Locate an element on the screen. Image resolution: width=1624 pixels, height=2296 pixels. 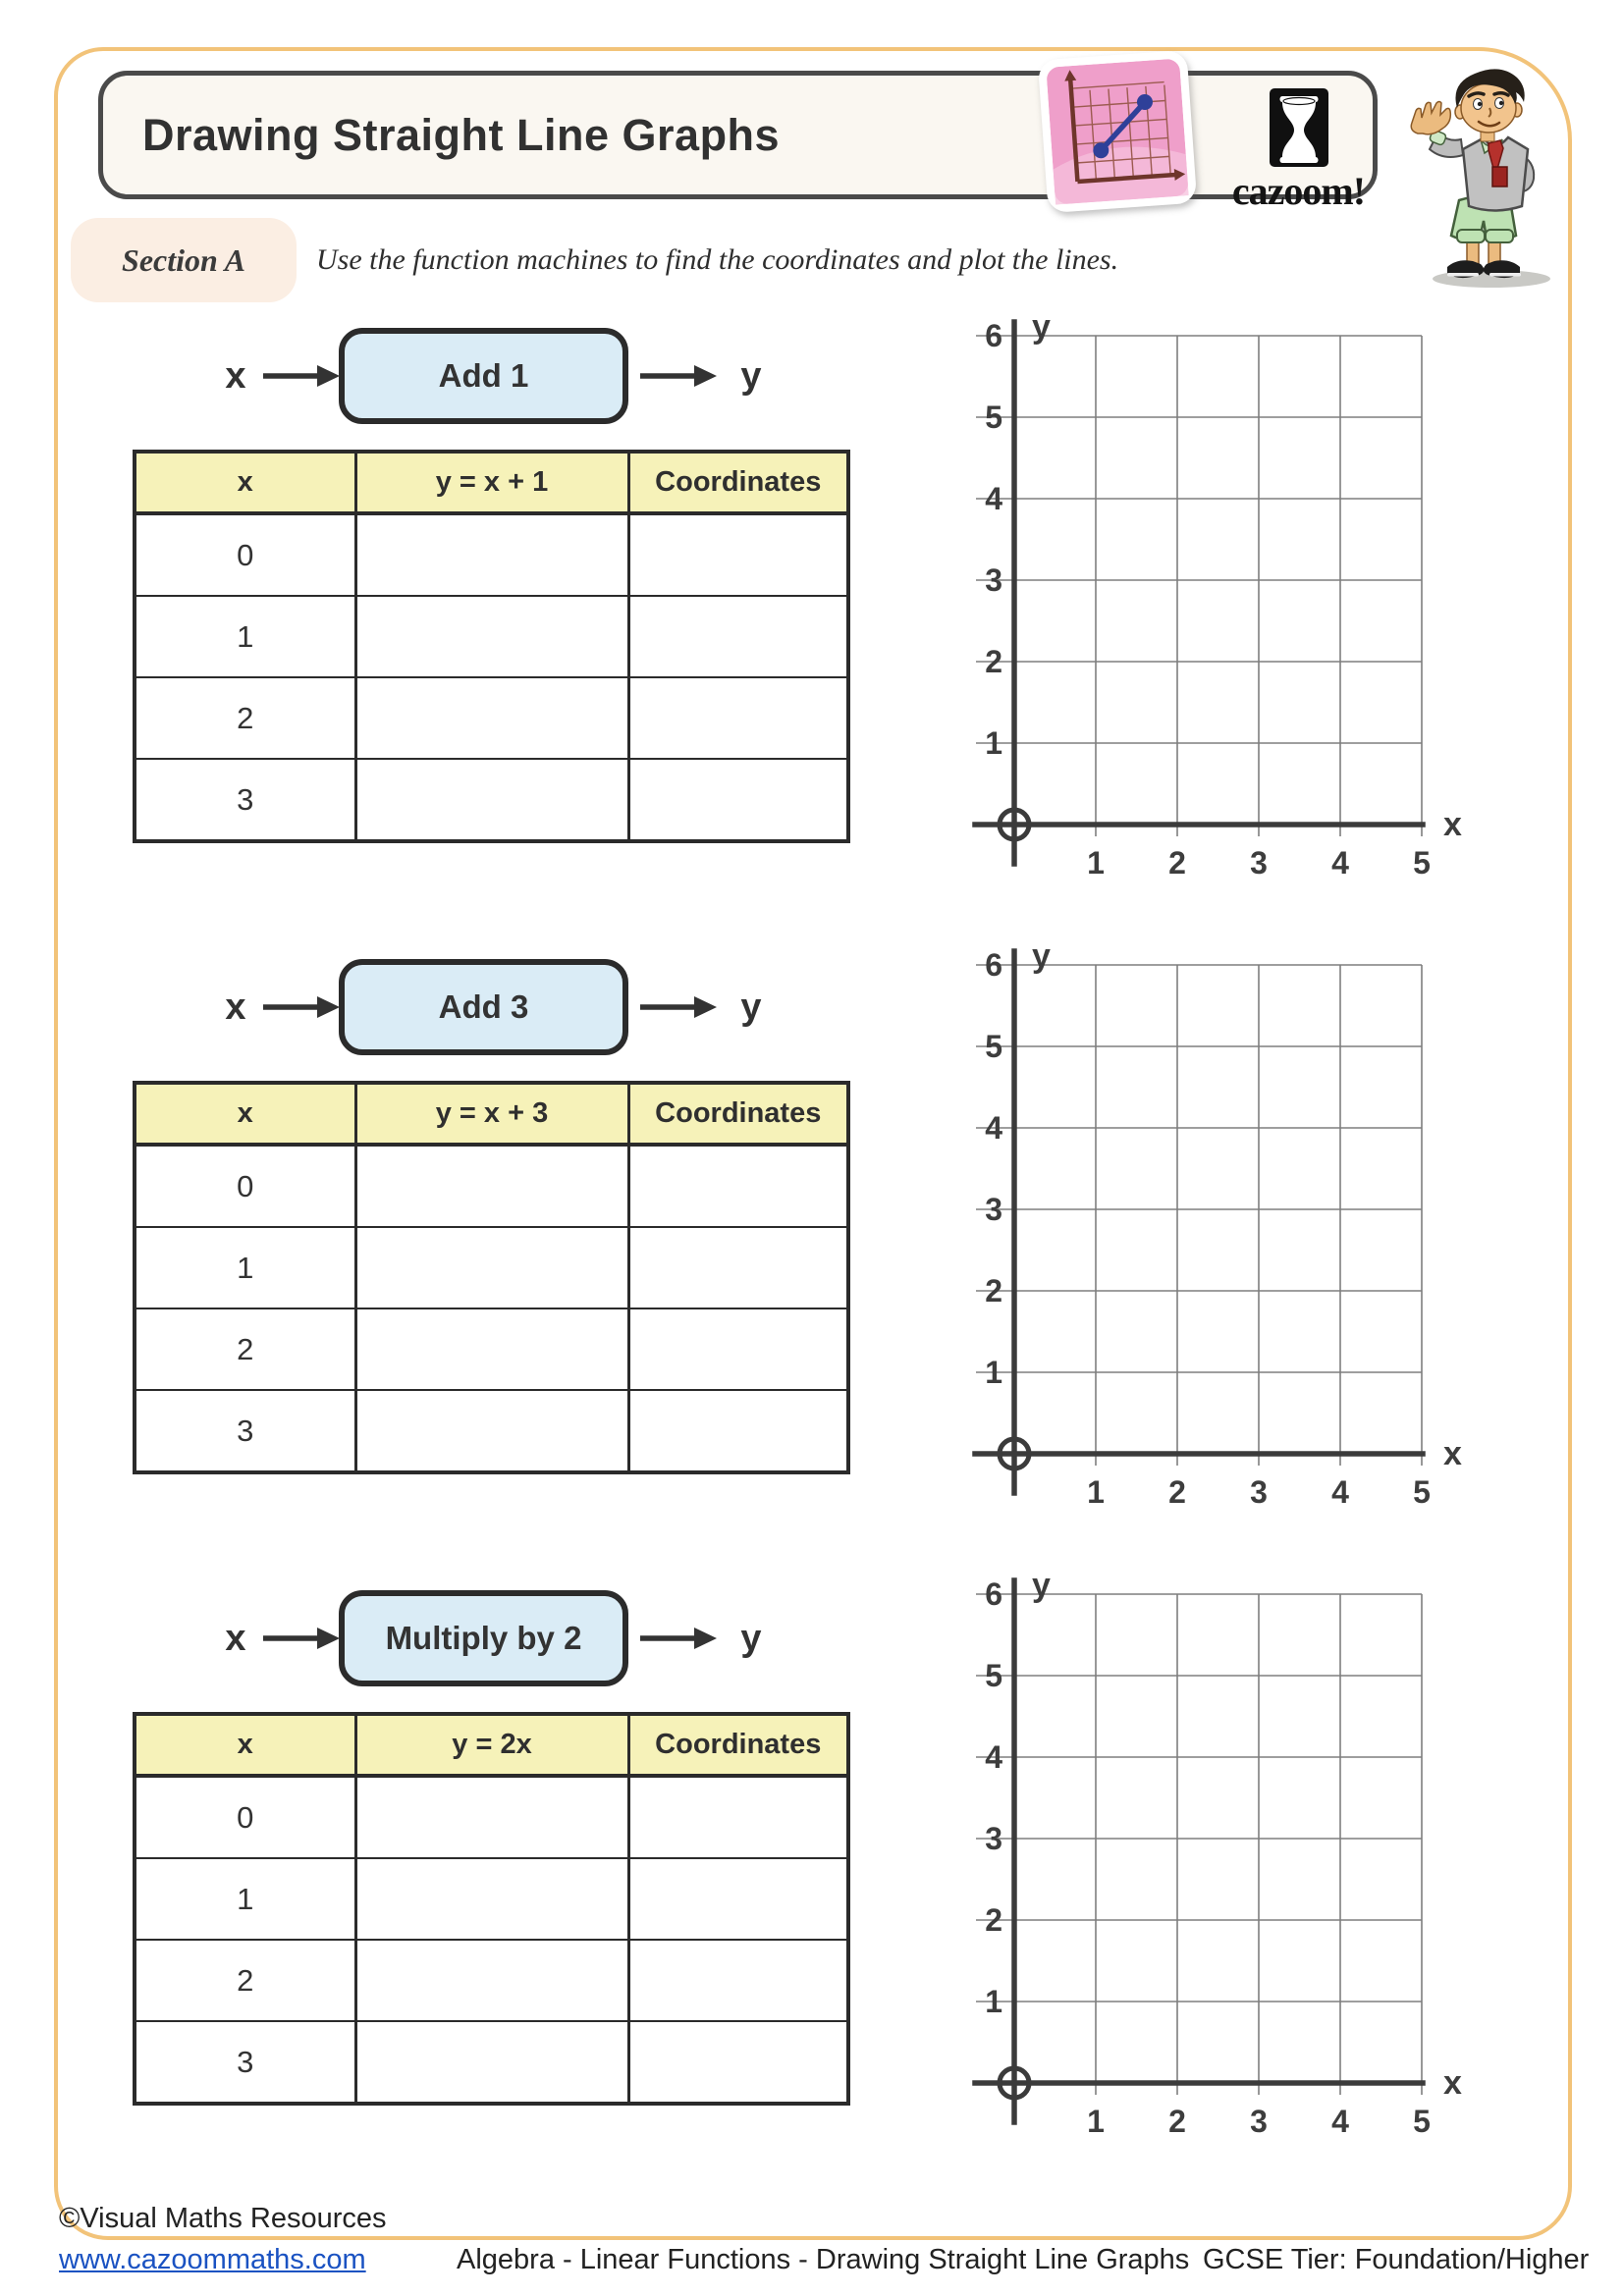
function-machine-add-1: x Add 1 y is located at coordinates (496, 376).